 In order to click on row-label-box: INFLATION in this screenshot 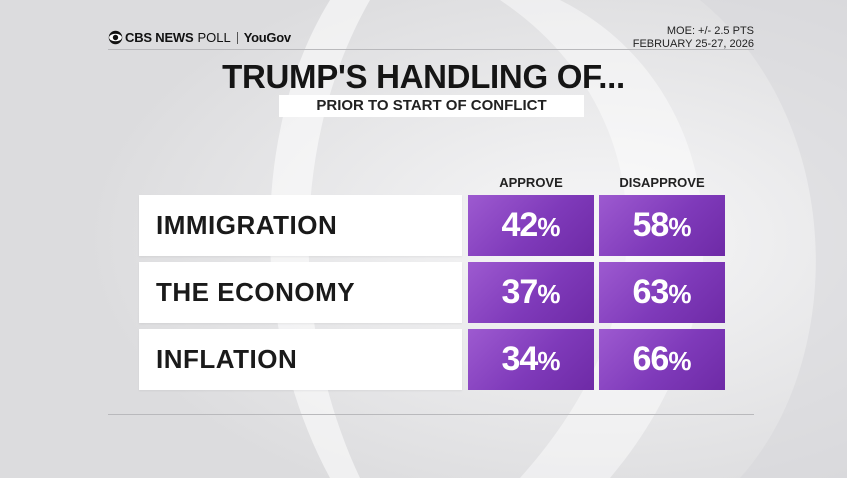, I will do `click(300, 359)`.